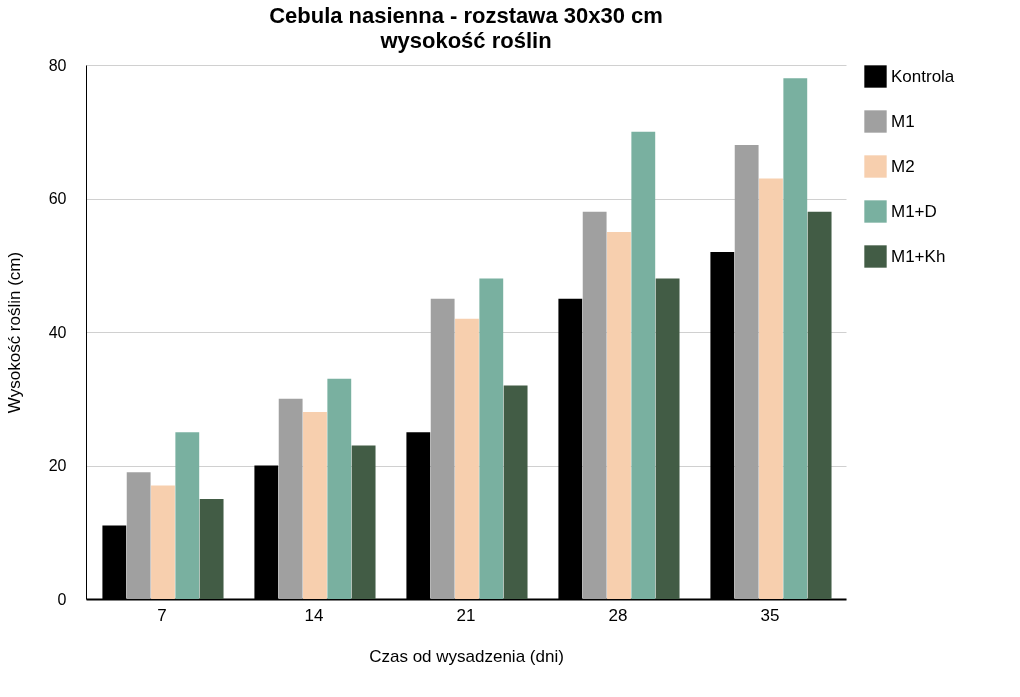  What do you see at coordinates (770, 615) in the screenshot?
I see `x-tick-label: 35` at bounding box center [770, 615].